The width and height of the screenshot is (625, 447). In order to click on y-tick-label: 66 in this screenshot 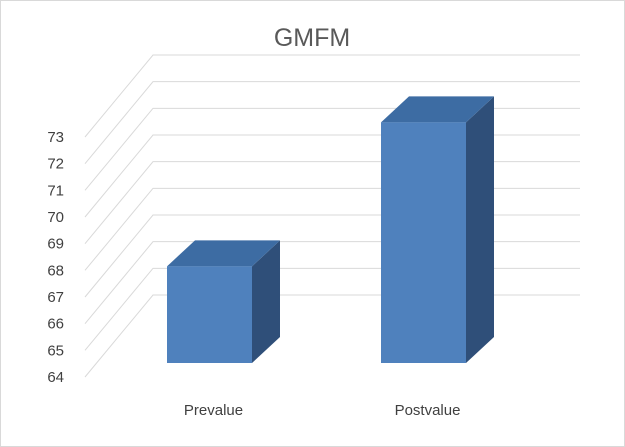, I will do `click(55, 324)`.